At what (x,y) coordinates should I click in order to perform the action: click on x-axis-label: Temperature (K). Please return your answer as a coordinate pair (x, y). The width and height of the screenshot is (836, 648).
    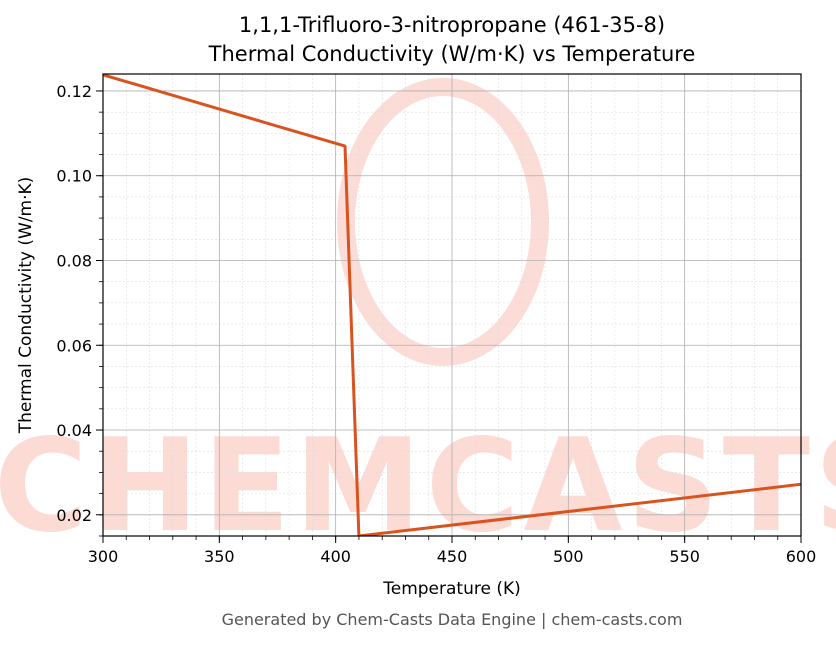
    Looking at the image, I should click on (451, 589).